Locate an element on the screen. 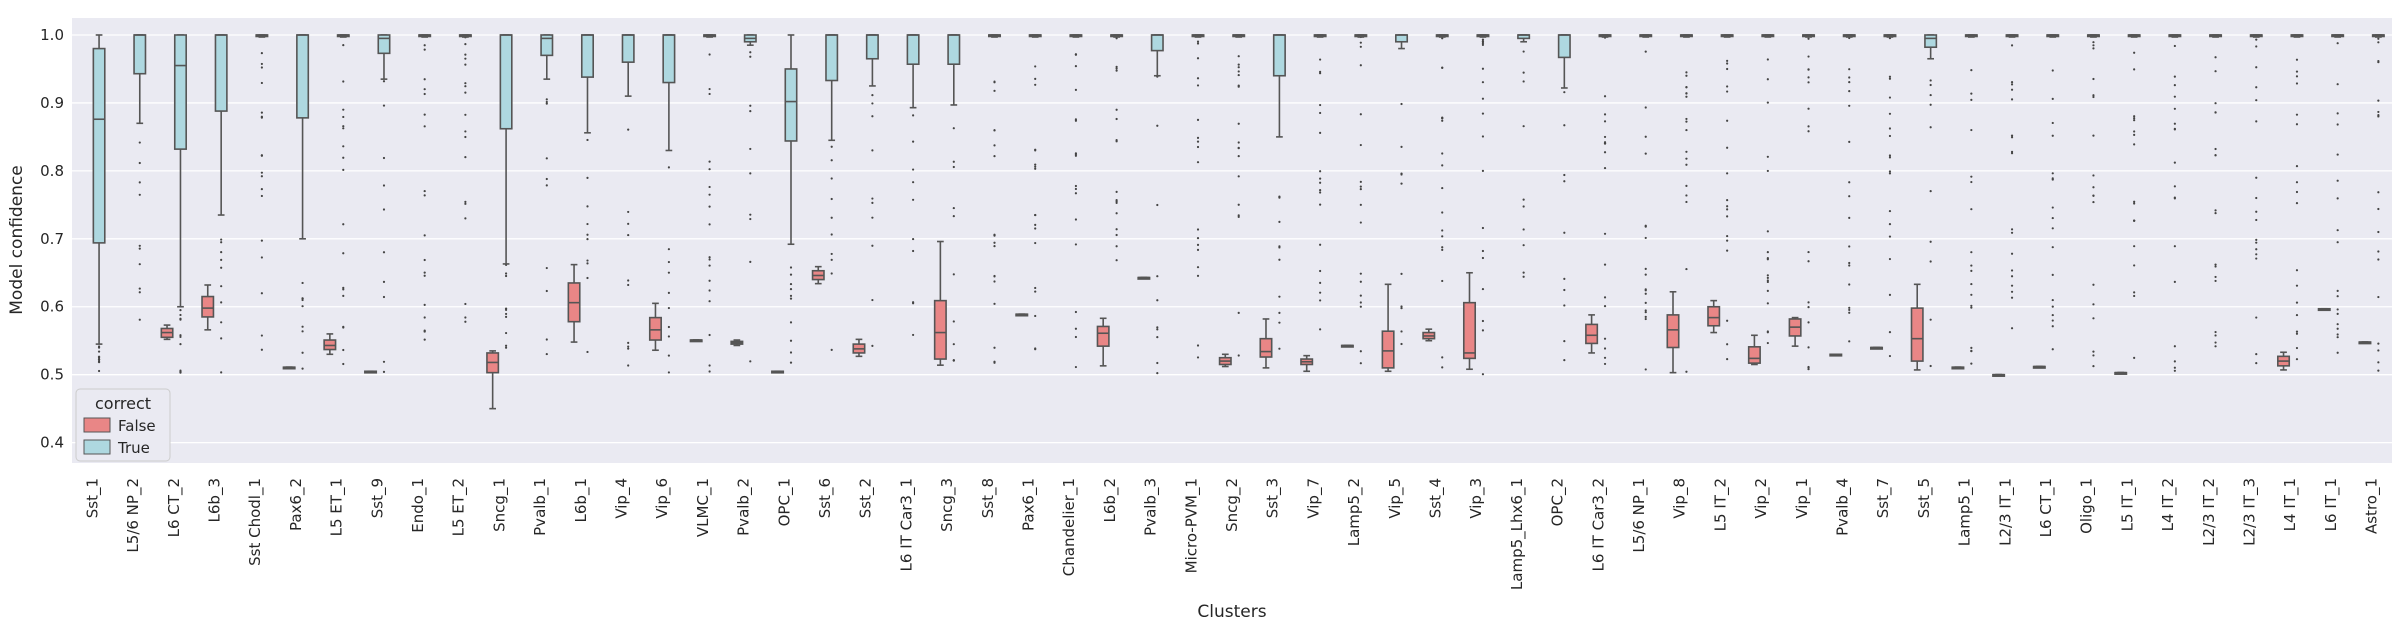 The height and width of the screenshot is (633, 2403). box-body is located at coordinates (1266, 347).